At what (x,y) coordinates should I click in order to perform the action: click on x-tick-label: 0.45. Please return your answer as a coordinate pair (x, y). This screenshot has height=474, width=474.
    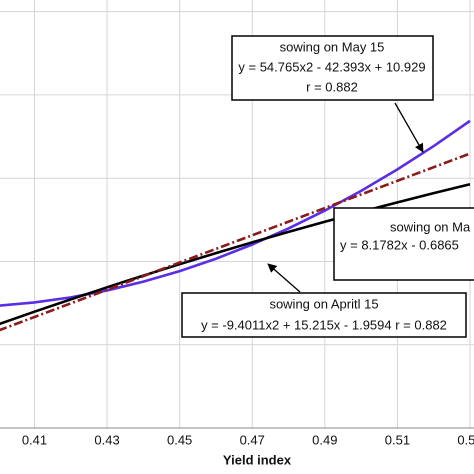
    Looking at the image, I should click on (179, 439).